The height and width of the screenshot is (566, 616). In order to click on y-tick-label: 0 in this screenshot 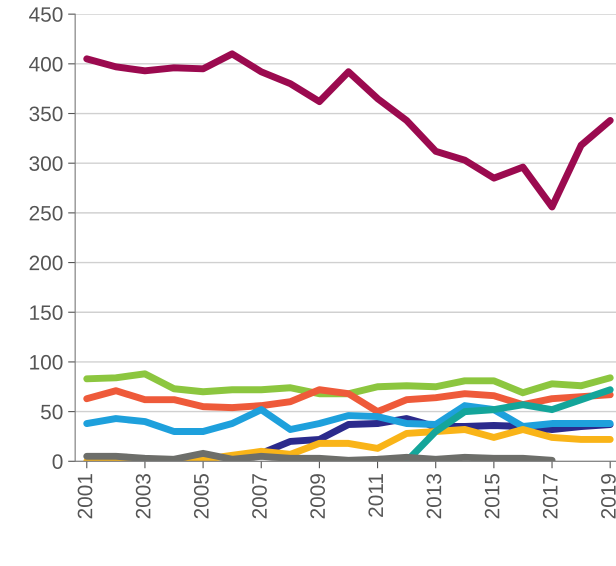, I will do `click(57, 462)`.